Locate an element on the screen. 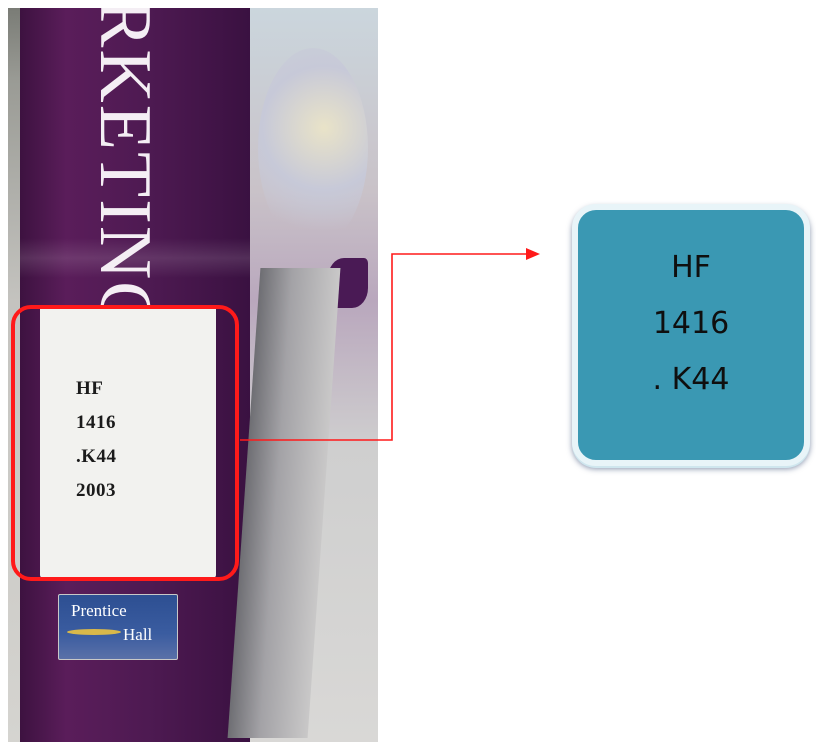 The height and width of the screenshot is (742, 816). zoom-callout: HF 1416 . K44 is located at coordinates (691, 335).